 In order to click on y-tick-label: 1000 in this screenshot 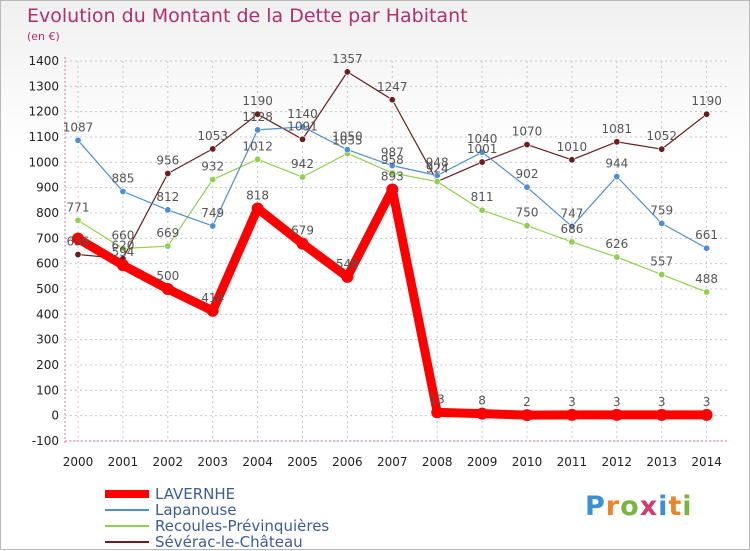, I will do `click(43, 162)`.